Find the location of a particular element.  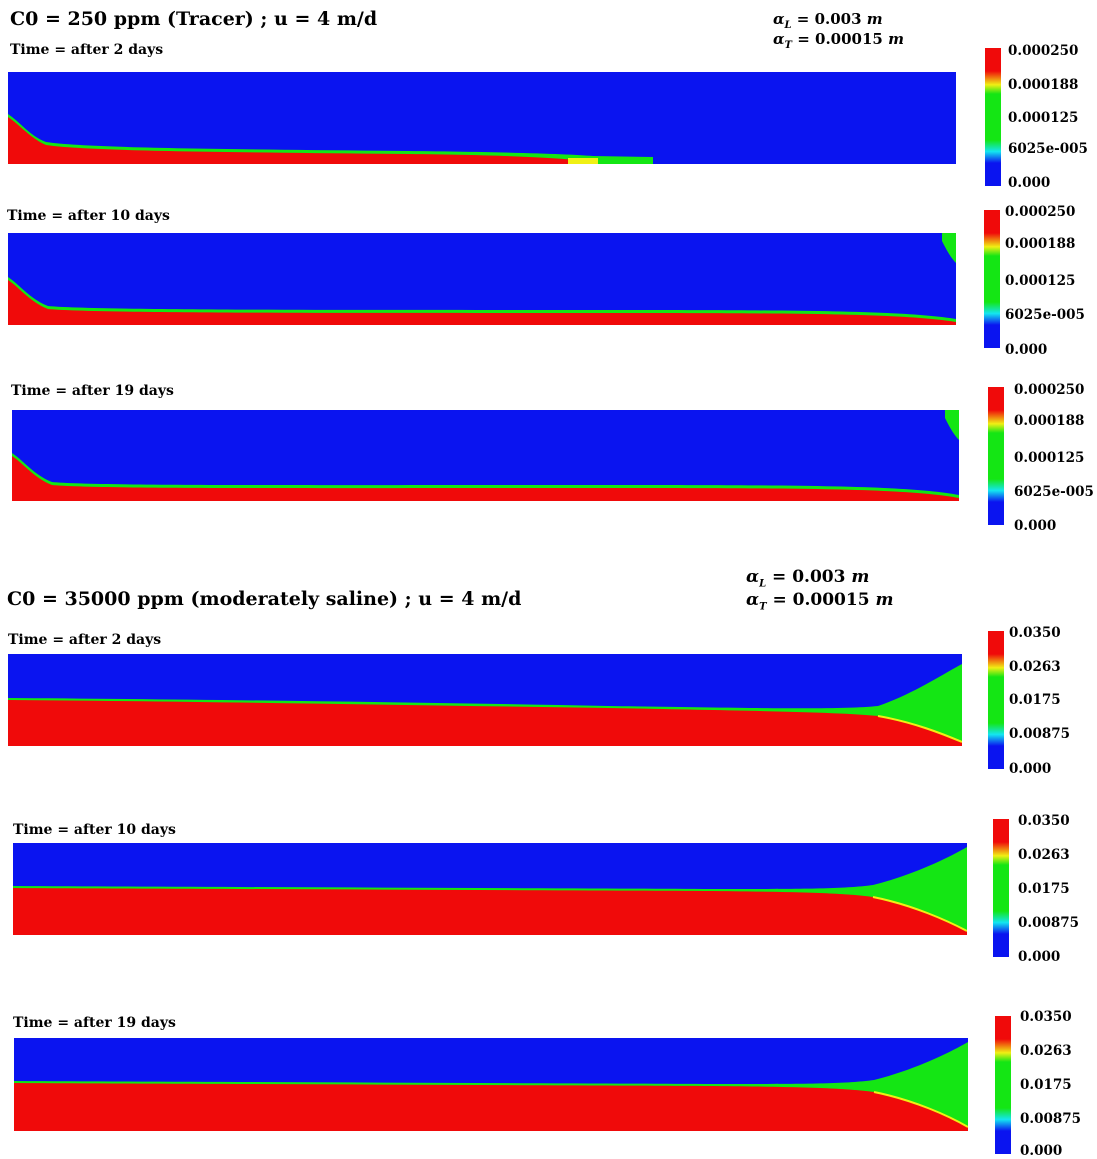

section-2-alpha-t: αT = 0.00015 m is located at coordinates (819, 603).